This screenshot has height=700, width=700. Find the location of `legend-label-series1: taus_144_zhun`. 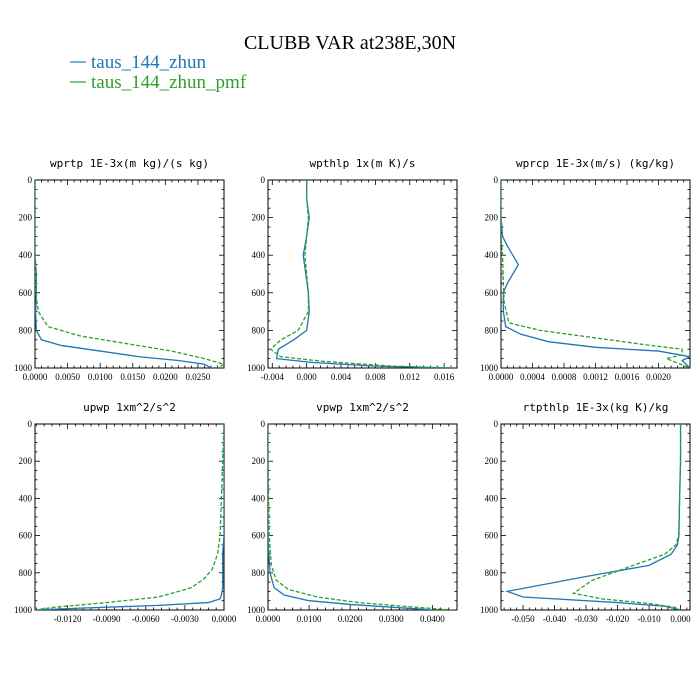

legend-label-series1: taus_144_zhun is located at coordinates (149, 62).